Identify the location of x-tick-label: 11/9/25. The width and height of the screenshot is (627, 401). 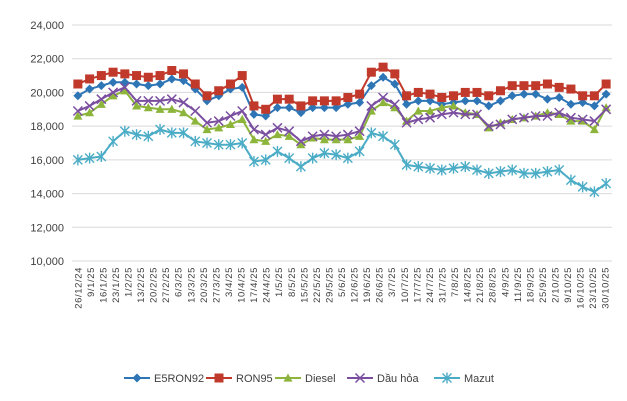
(518, 284).